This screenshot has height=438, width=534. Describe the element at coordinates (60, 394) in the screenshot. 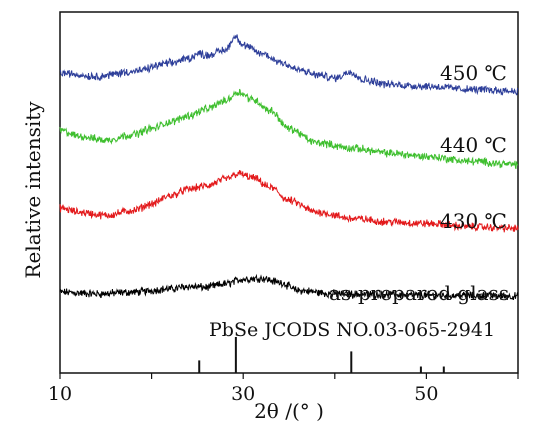

I see `x-tick-label-10: 10` at that location.